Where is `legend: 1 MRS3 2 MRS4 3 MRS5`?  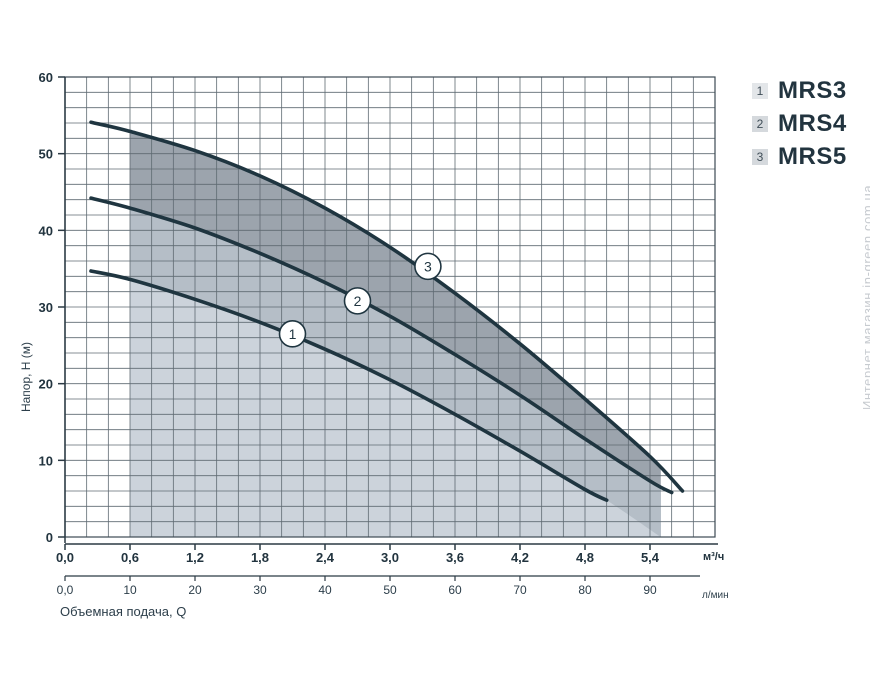
legend: 1 MRS3 2 MRS4 3 MRS5 is located at coordinates (799, 123).